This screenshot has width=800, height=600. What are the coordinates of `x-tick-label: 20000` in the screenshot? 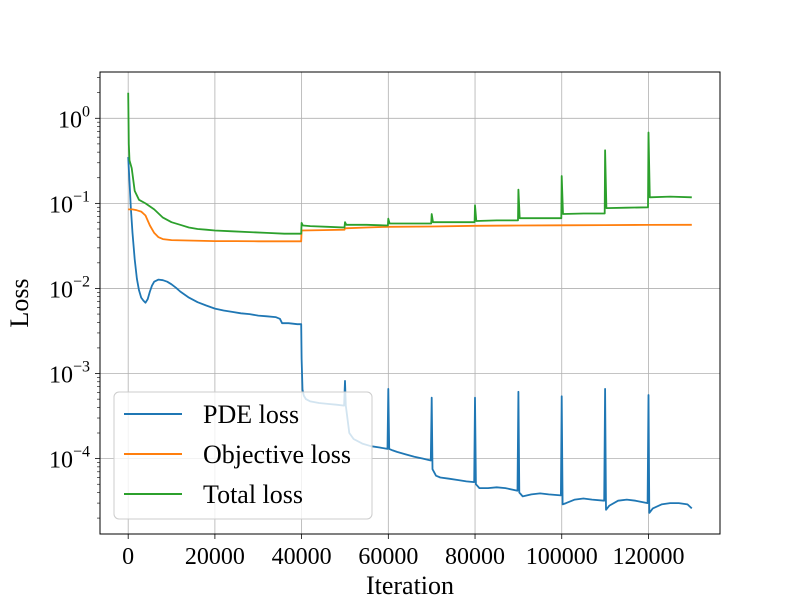 It's located at (215, 557).